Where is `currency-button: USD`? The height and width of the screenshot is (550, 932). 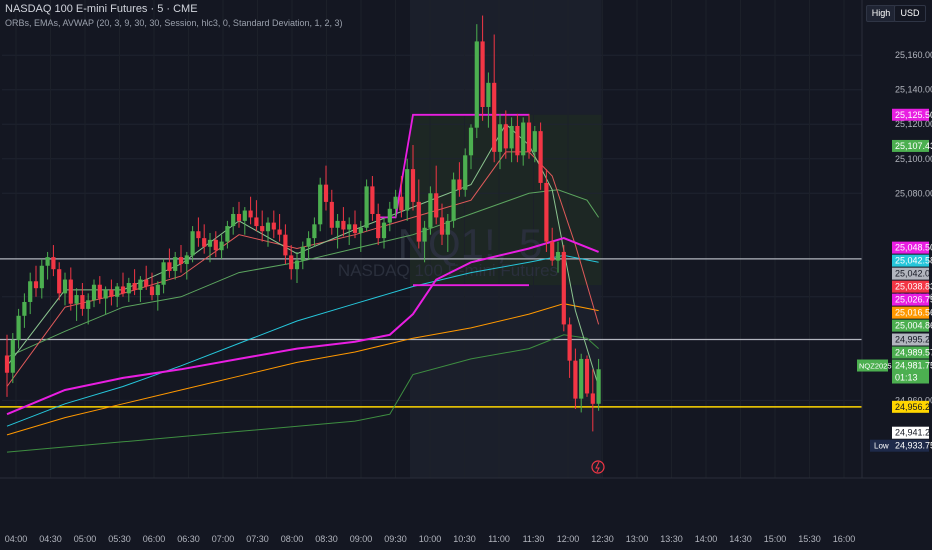 currency-button: USD is located at coordinates (910, 13).